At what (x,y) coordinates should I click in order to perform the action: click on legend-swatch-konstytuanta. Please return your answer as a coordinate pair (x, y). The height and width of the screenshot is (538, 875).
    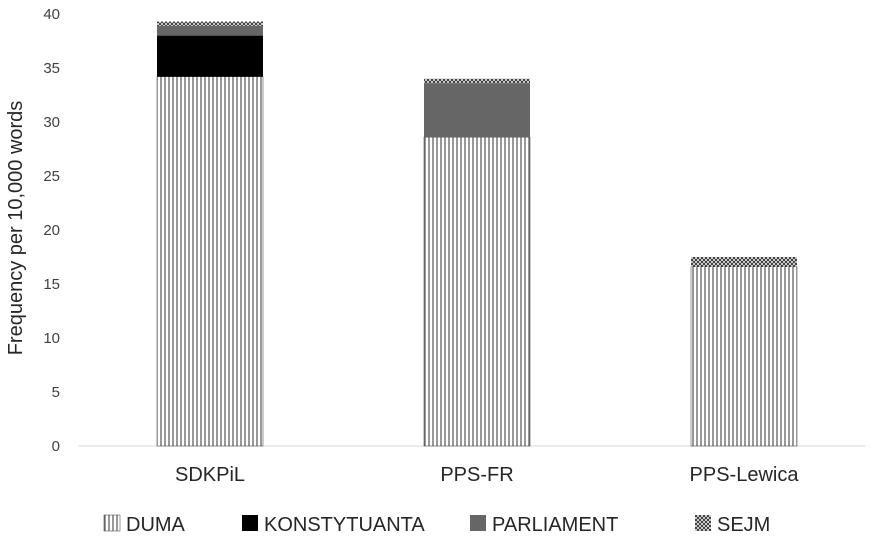
    Looking at the image, I should click on (250, 523).